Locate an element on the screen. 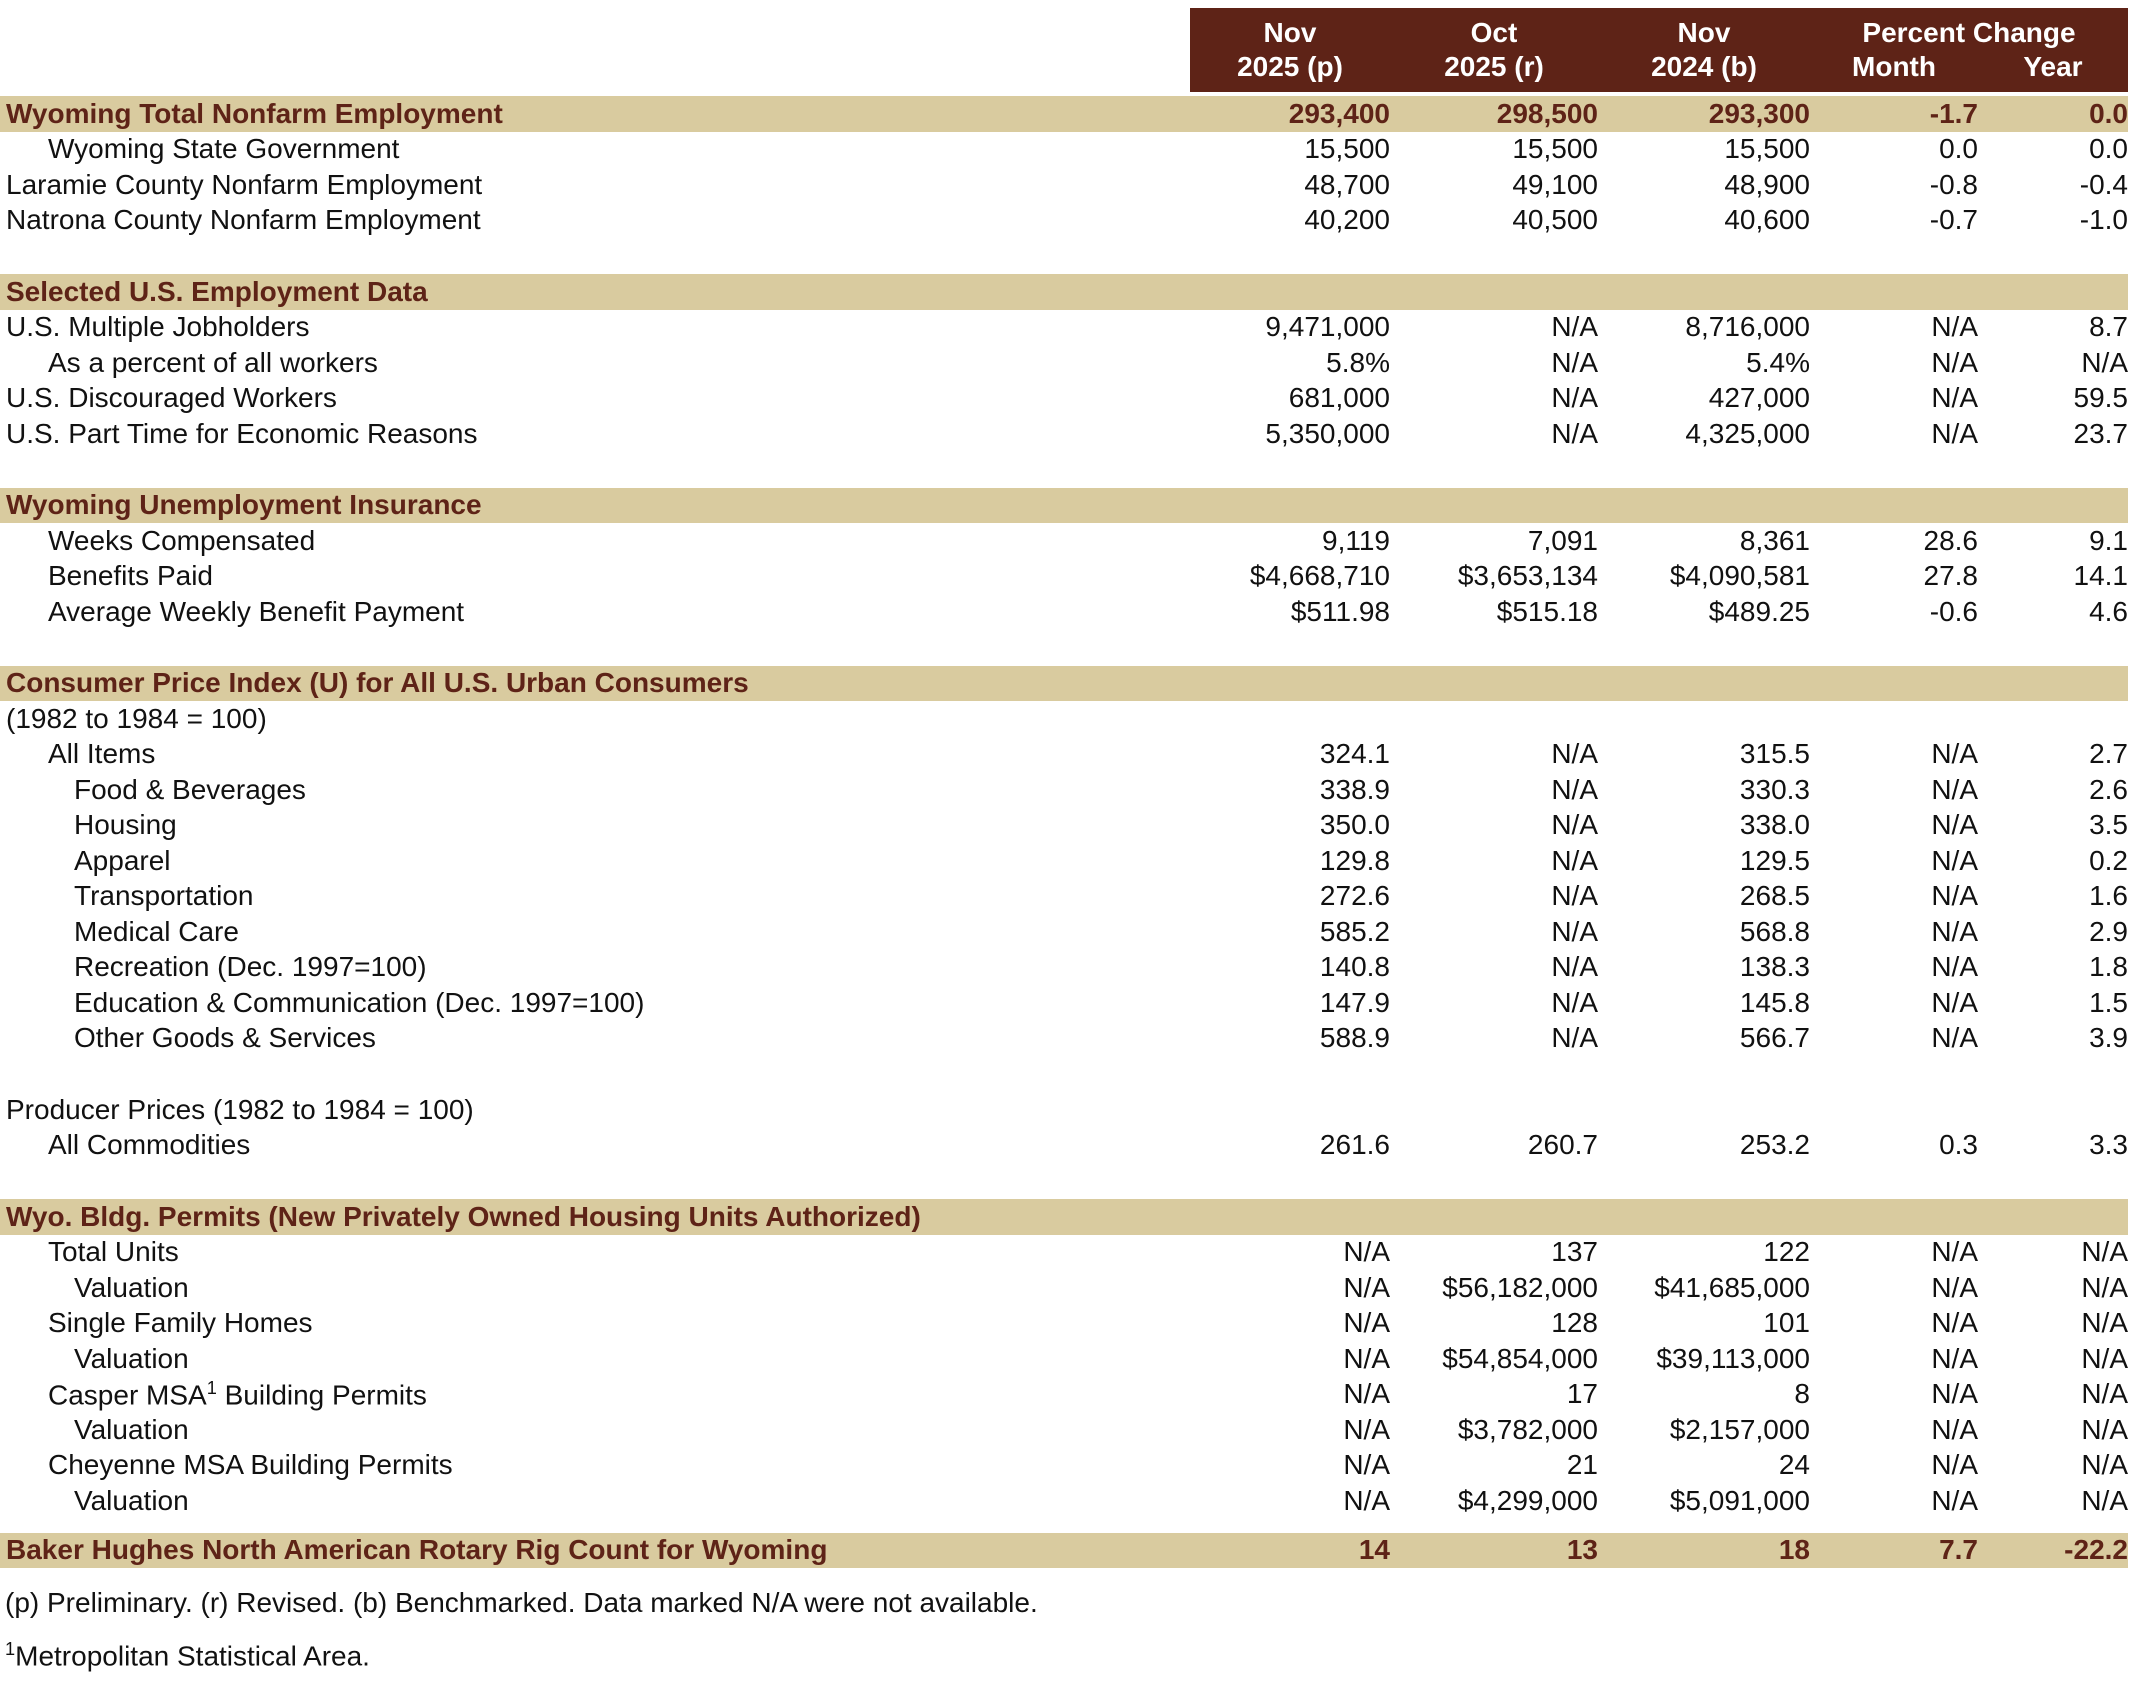 The image size is (2150, 1692). cell-value: 40,600 is located at coordinates (1767, 220).